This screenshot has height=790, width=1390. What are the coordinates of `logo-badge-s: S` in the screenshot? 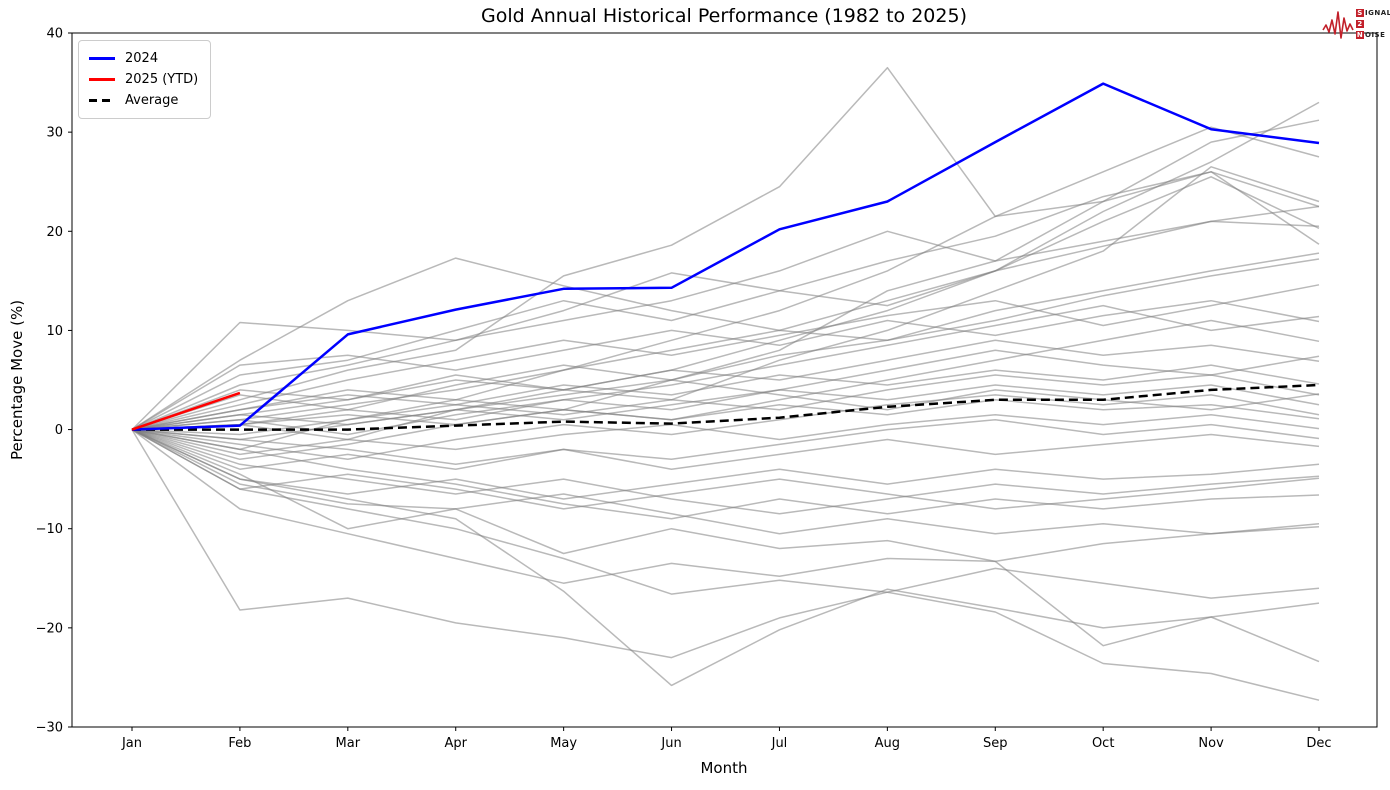 It's located at (1360, 12).